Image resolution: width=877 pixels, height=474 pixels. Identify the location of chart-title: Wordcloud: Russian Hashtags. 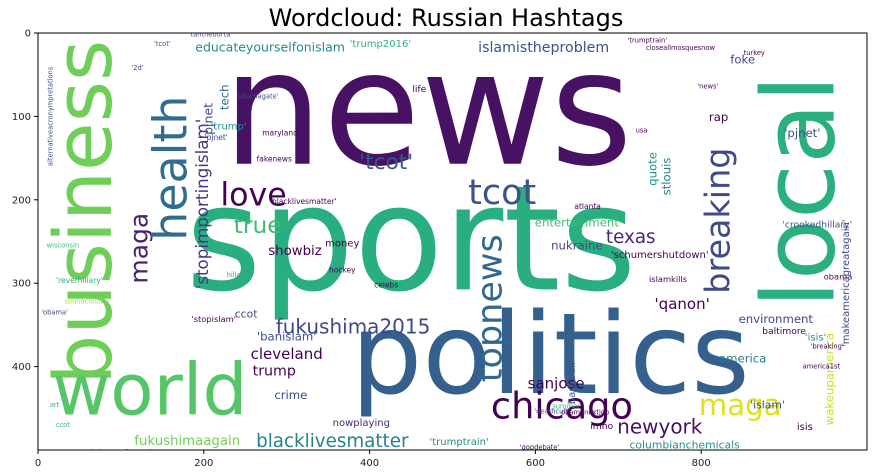
(446, 18).